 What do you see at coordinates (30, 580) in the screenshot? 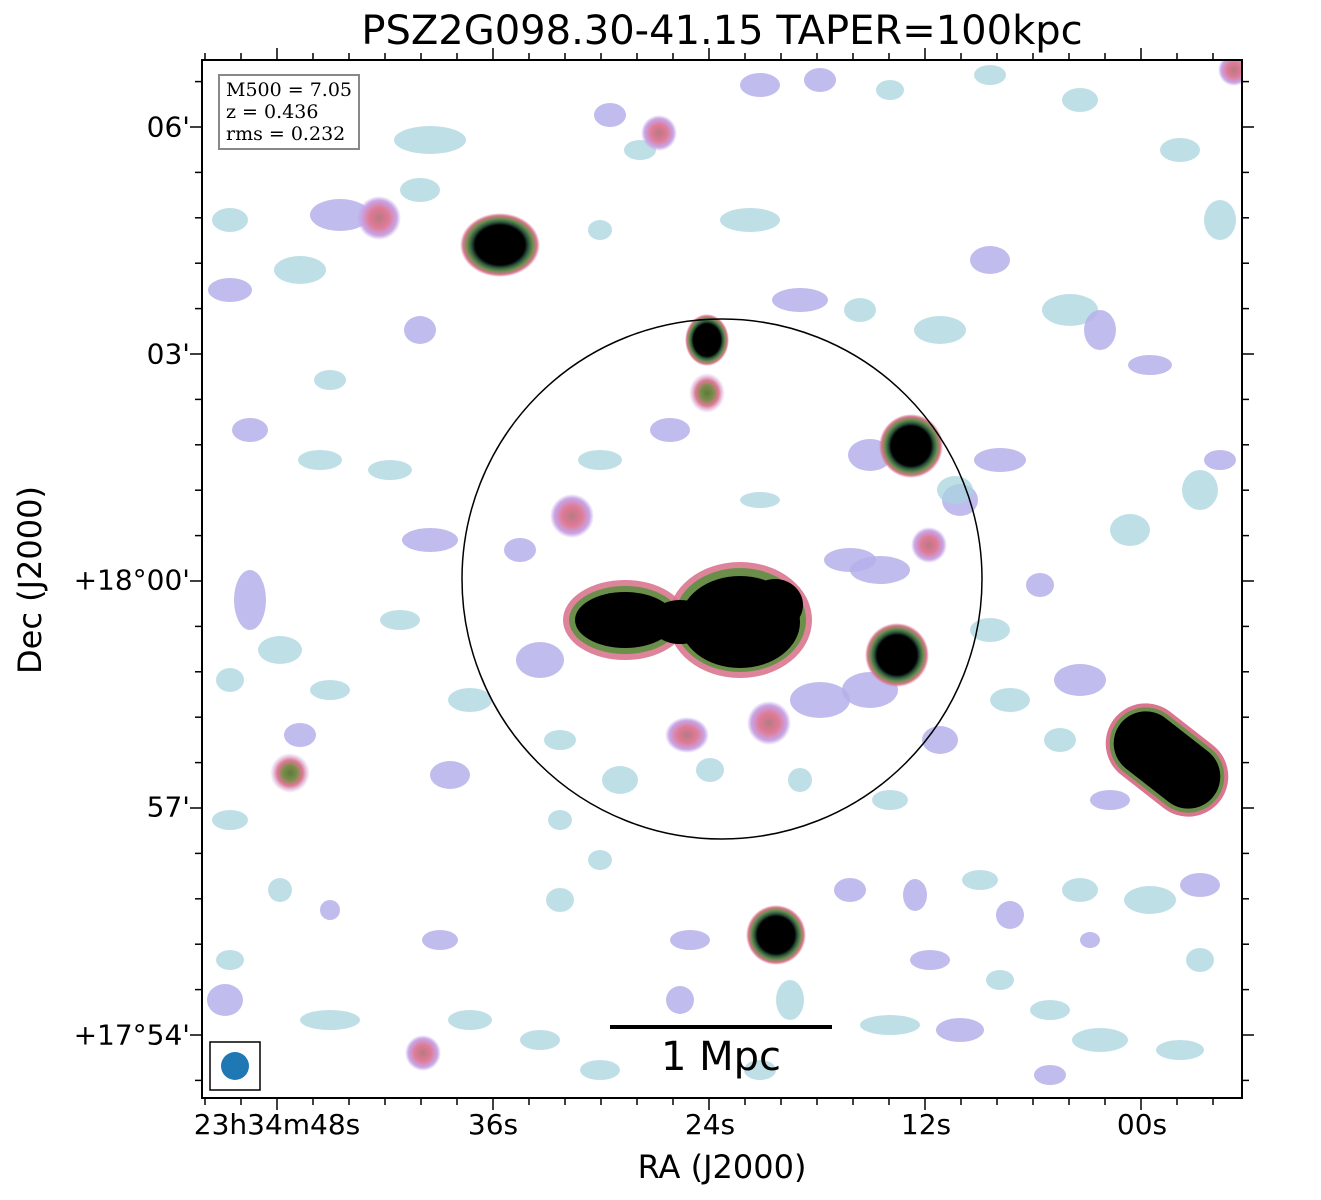
I see `y-axis-label-text: Dec (J2000)` at bounding box center [30, 580].